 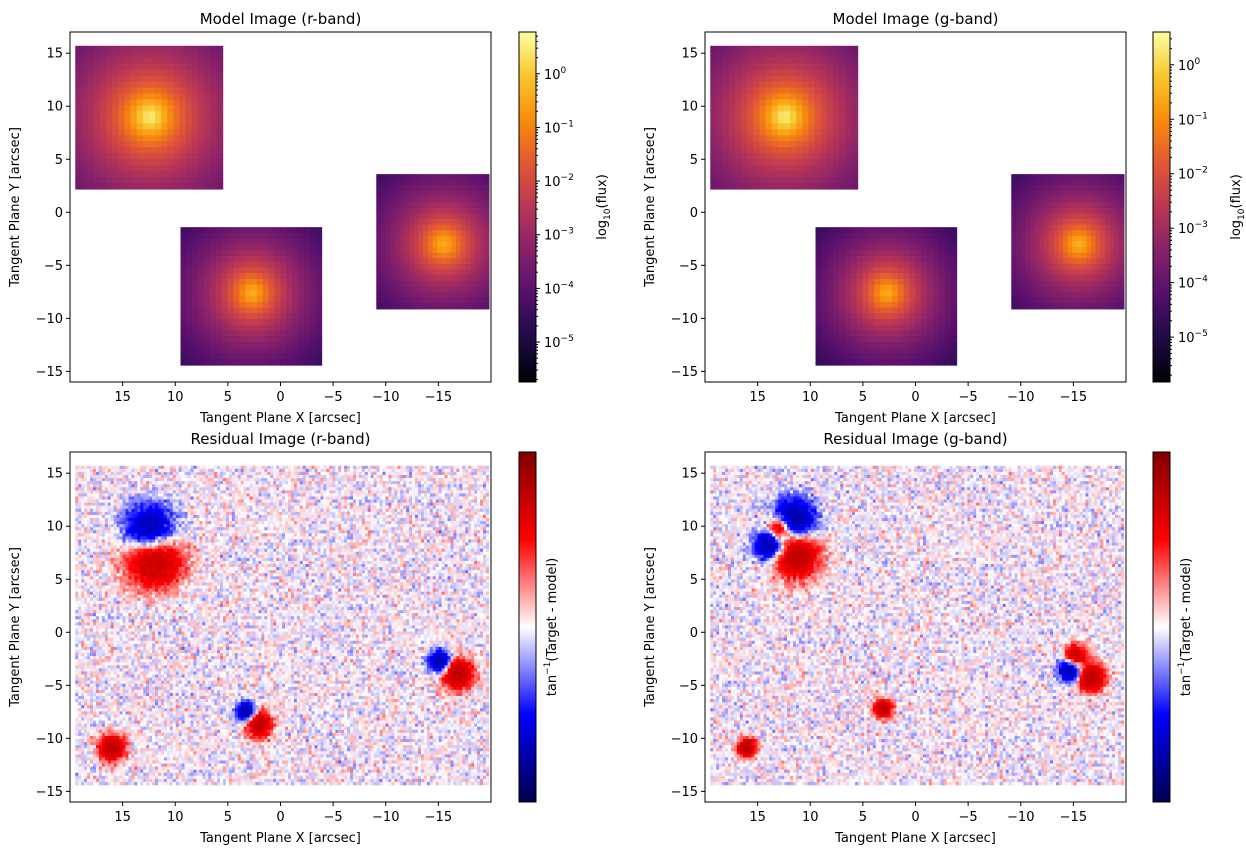 What do you see at coordinates (281, 439) in the screenshot?
I see `chart-title: Residual Image (r-band)` at bounding box center [281, 439].